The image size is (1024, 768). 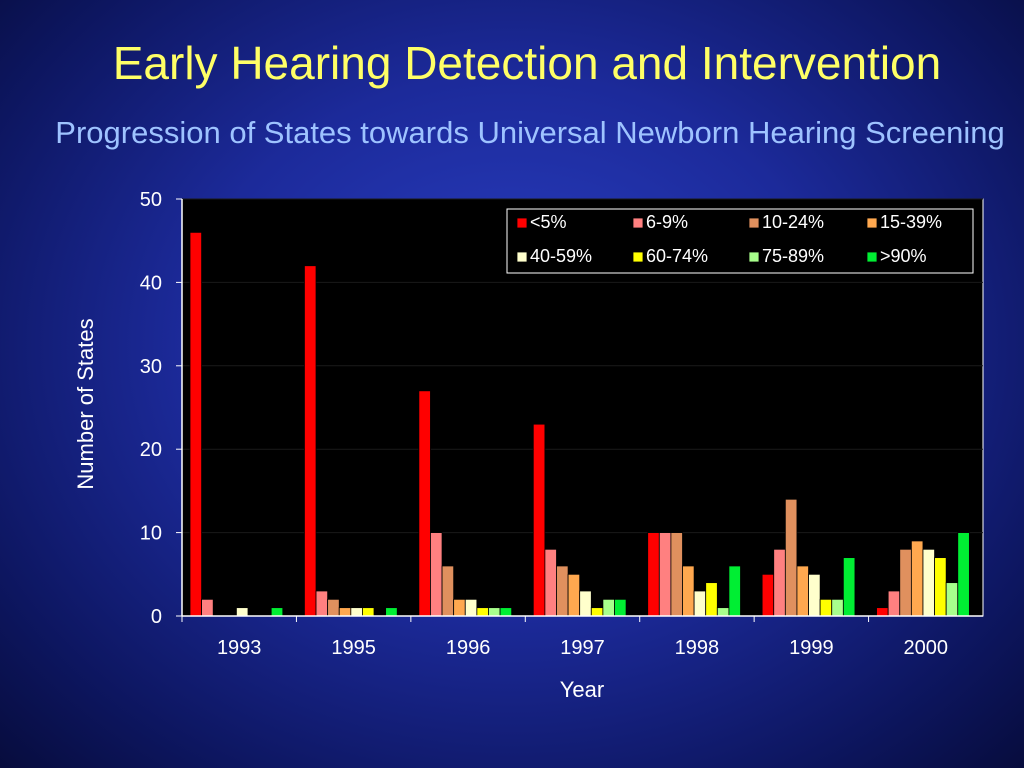 What do you see at coordinates (151, 200) in the screenshot?
I see `y-tick-label: 50` at bounding box center [151, 200].